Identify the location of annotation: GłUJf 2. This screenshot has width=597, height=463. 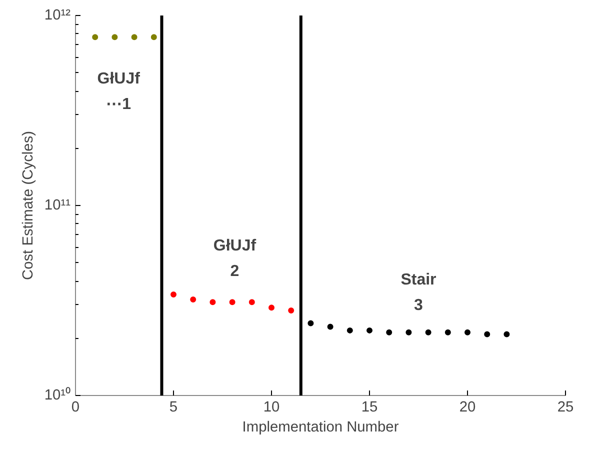
(235, 258).